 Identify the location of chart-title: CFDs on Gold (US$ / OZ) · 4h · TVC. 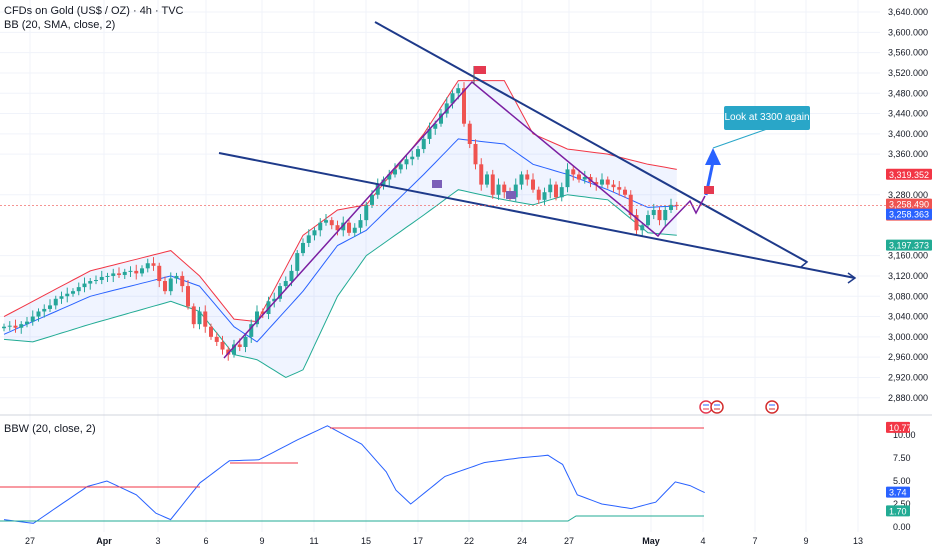
(94, 11).